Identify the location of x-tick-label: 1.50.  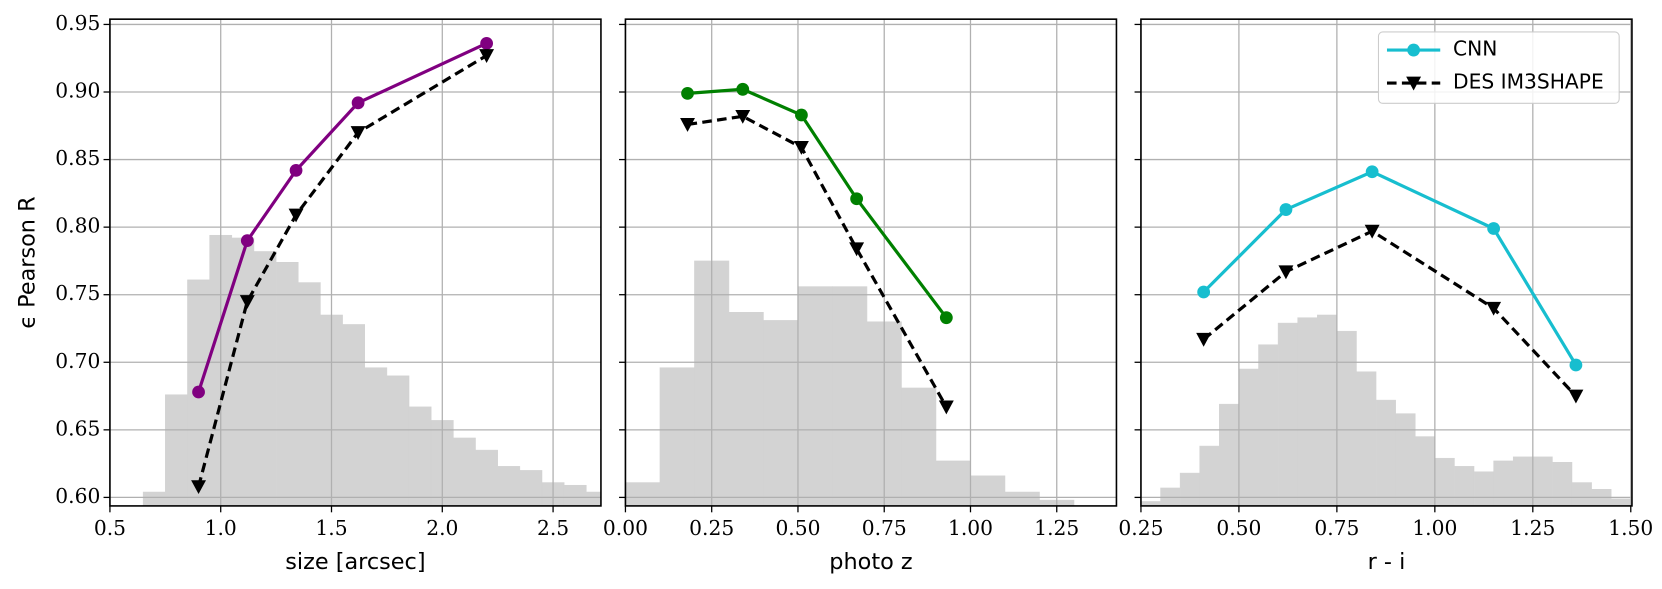
(1630, 528).